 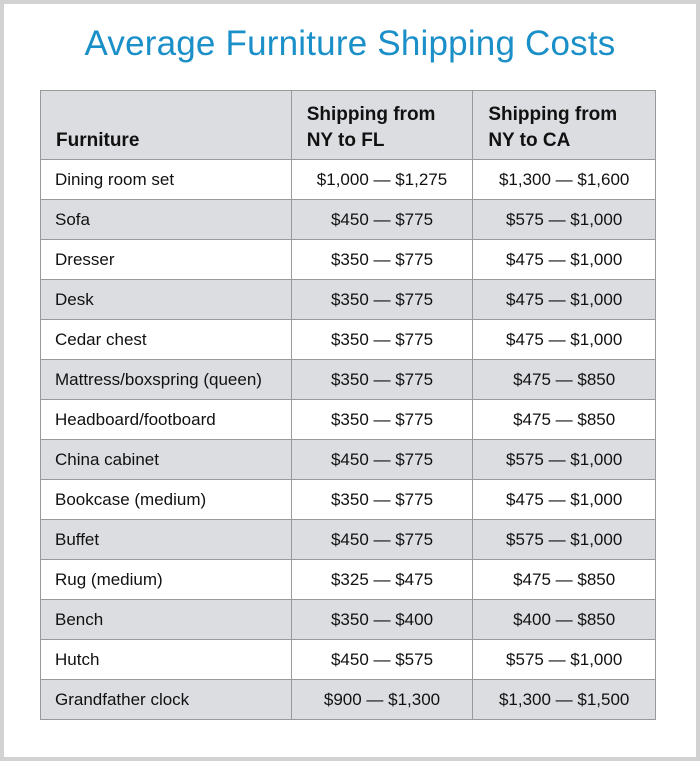 What do you see at coordinates (350, 43) in the screenshot?
I see `page-title: Average Furniture Shipping Costs` at bounding box center [350, 43].